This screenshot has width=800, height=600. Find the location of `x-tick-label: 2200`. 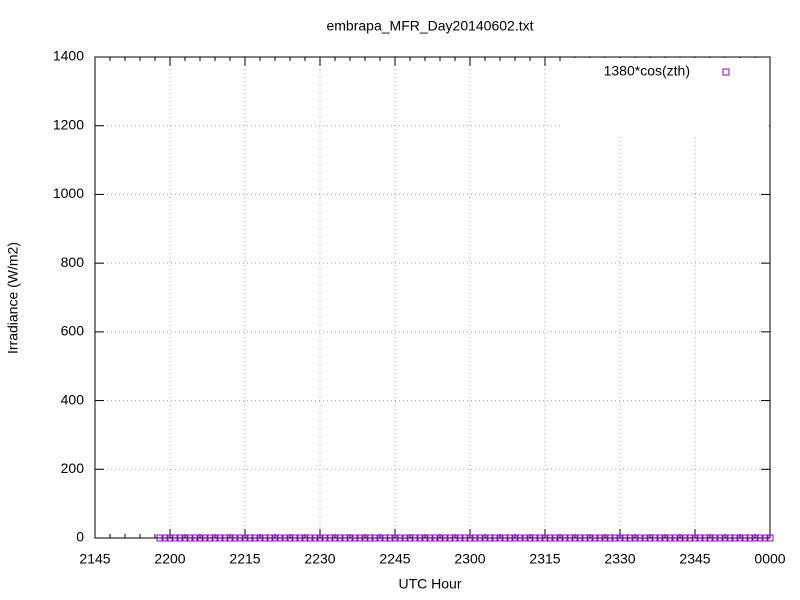

x-tick-label: 2200 is located at coordinates (169, 559).